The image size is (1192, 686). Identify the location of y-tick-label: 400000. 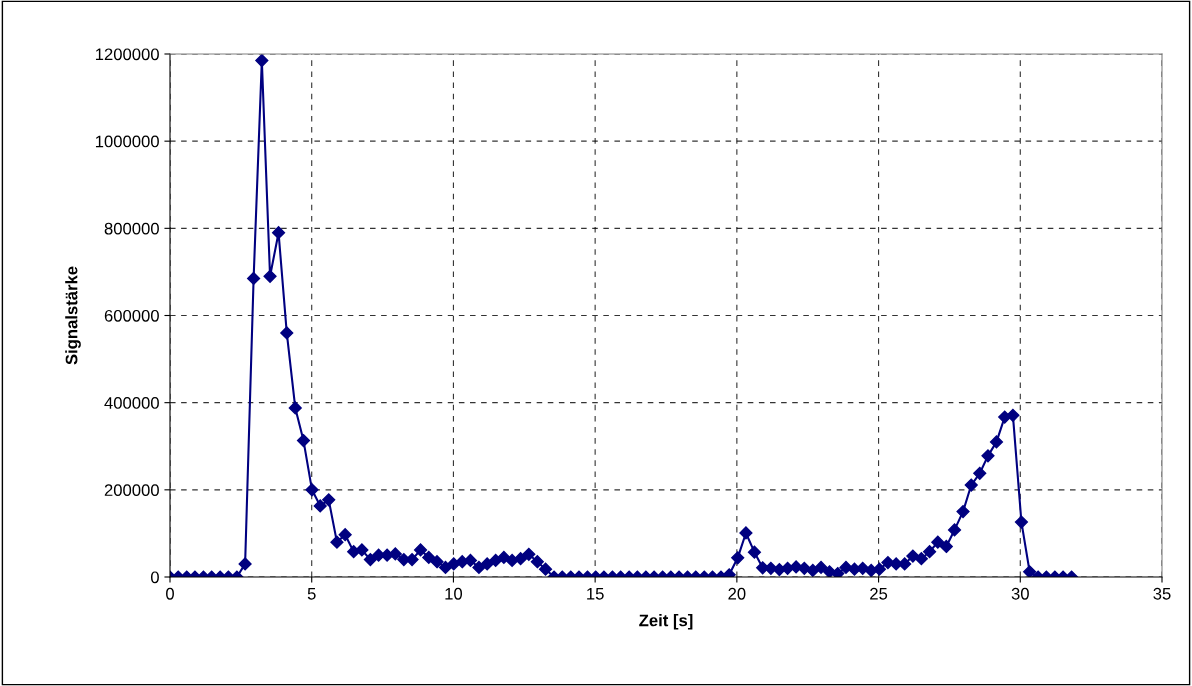
(131, 403).